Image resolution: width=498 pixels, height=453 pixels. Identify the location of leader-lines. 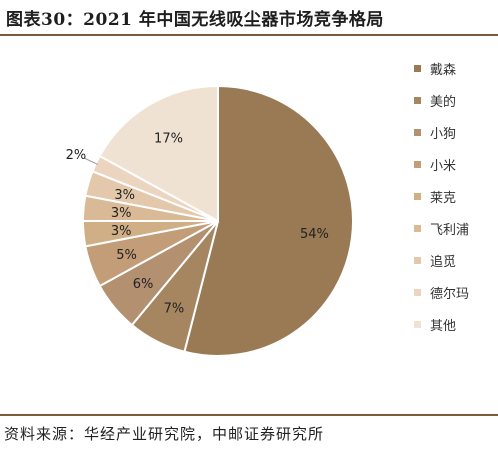
(90, 161).